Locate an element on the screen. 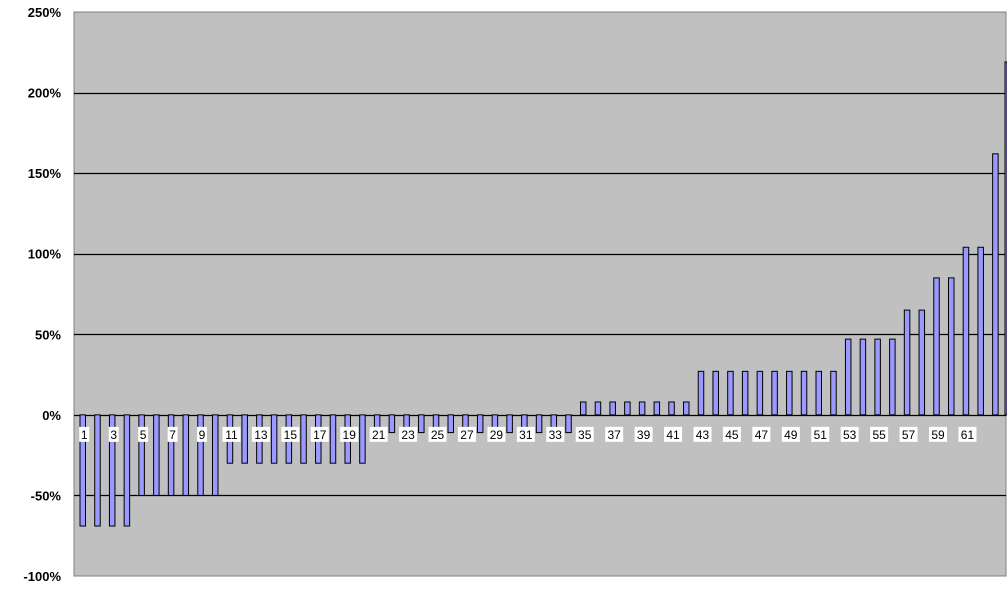  x-tick: 29 is located at coordinates (496, 434).